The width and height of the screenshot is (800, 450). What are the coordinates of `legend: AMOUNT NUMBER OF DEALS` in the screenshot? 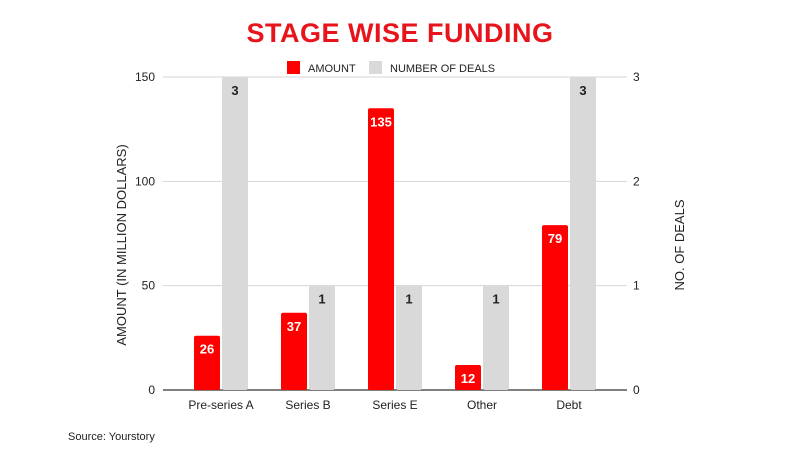 It's located at (391, 68).